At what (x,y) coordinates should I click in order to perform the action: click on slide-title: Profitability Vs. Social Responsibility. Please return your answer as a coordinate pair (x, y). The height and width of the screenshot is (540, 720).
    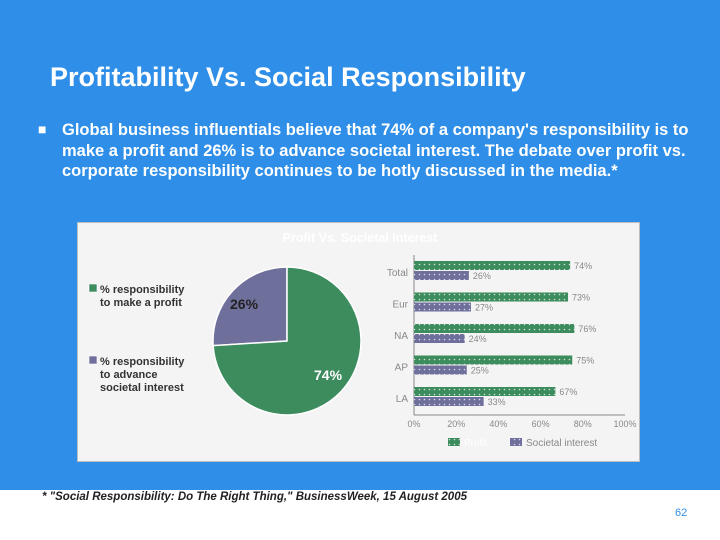
    Looking at the image, I should click on (288, 77).